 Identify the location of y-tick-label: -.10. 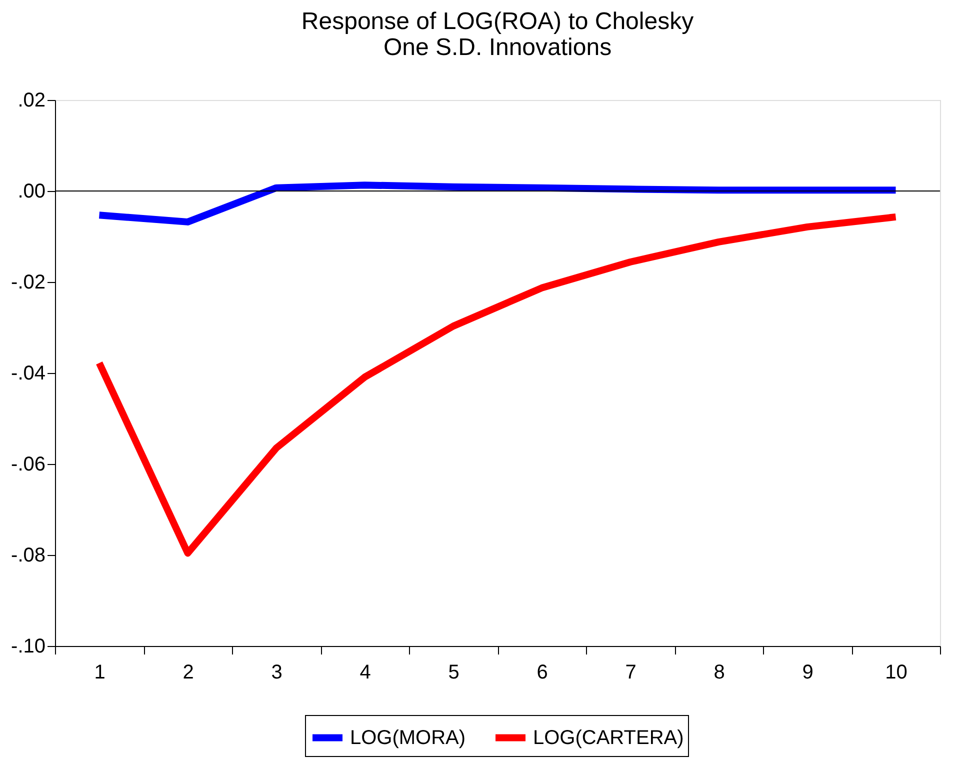
(28, 647).